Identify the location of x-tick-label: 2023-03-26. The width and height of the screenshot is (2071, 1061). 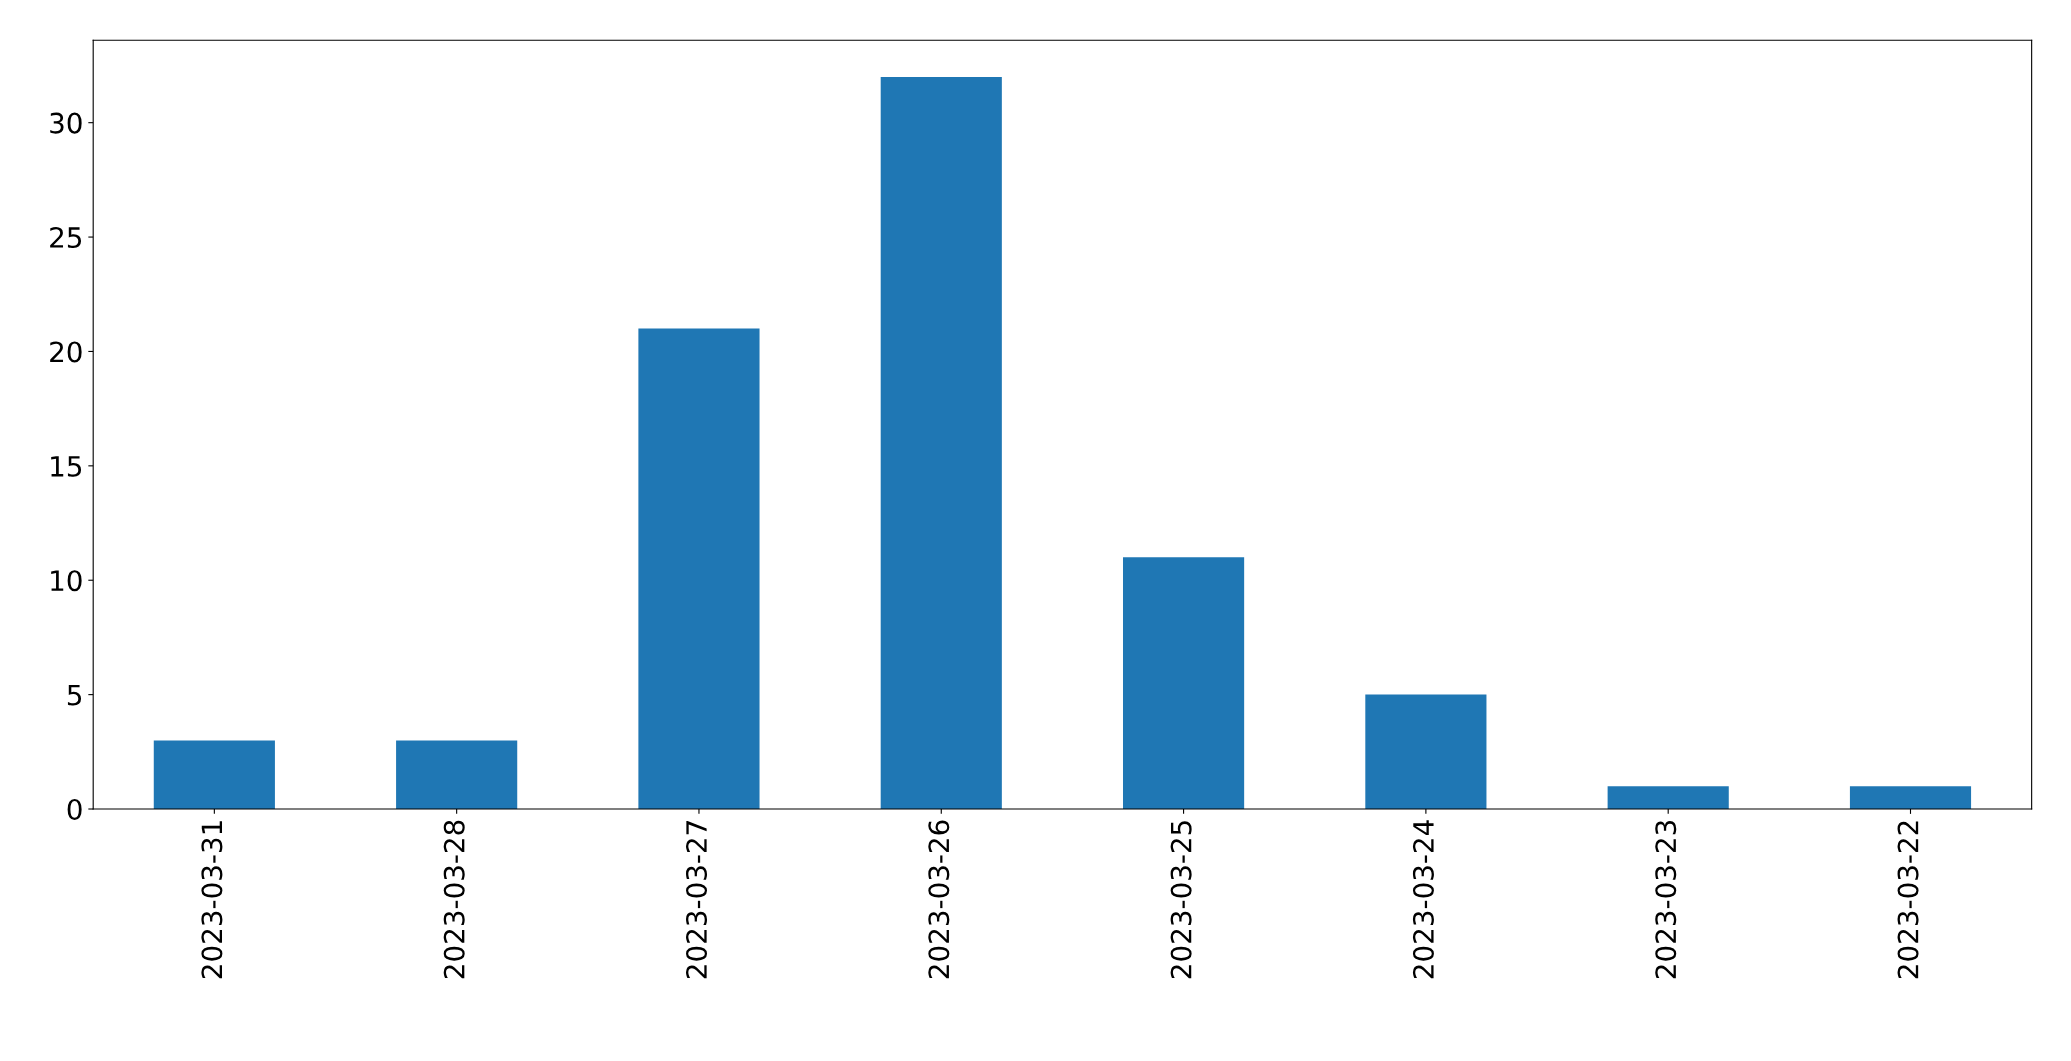
(939, 899).